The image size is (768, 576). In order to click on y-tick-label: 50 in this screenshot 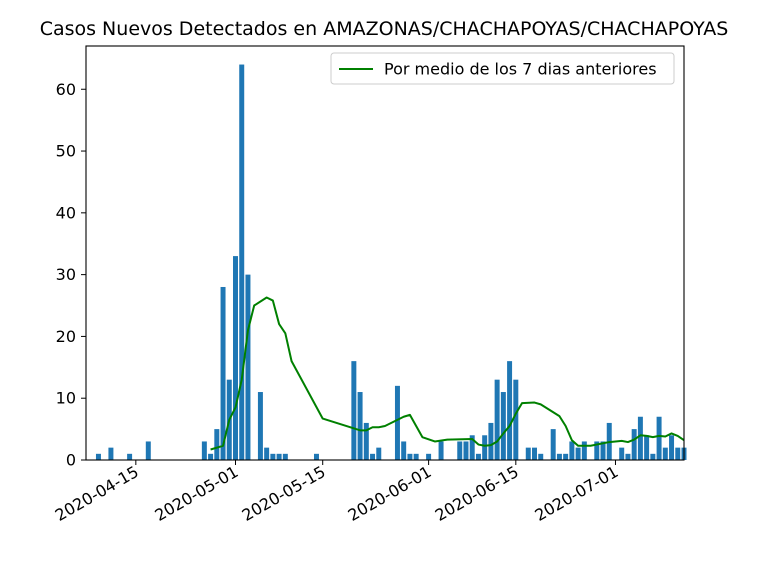, I will do `click(66, 151)`.